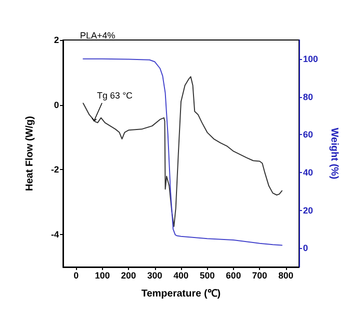 The width and height of the screenshot is (351, 323). Describe the element at coordinates (260, 275) in the screenshot. I see `x-tick-label: 700` at that location.